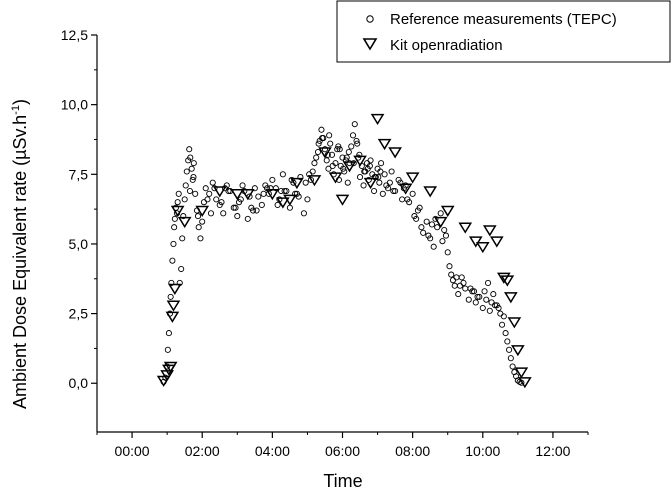  I want to click on x-tick-label: 08:00, so click(412, 451).